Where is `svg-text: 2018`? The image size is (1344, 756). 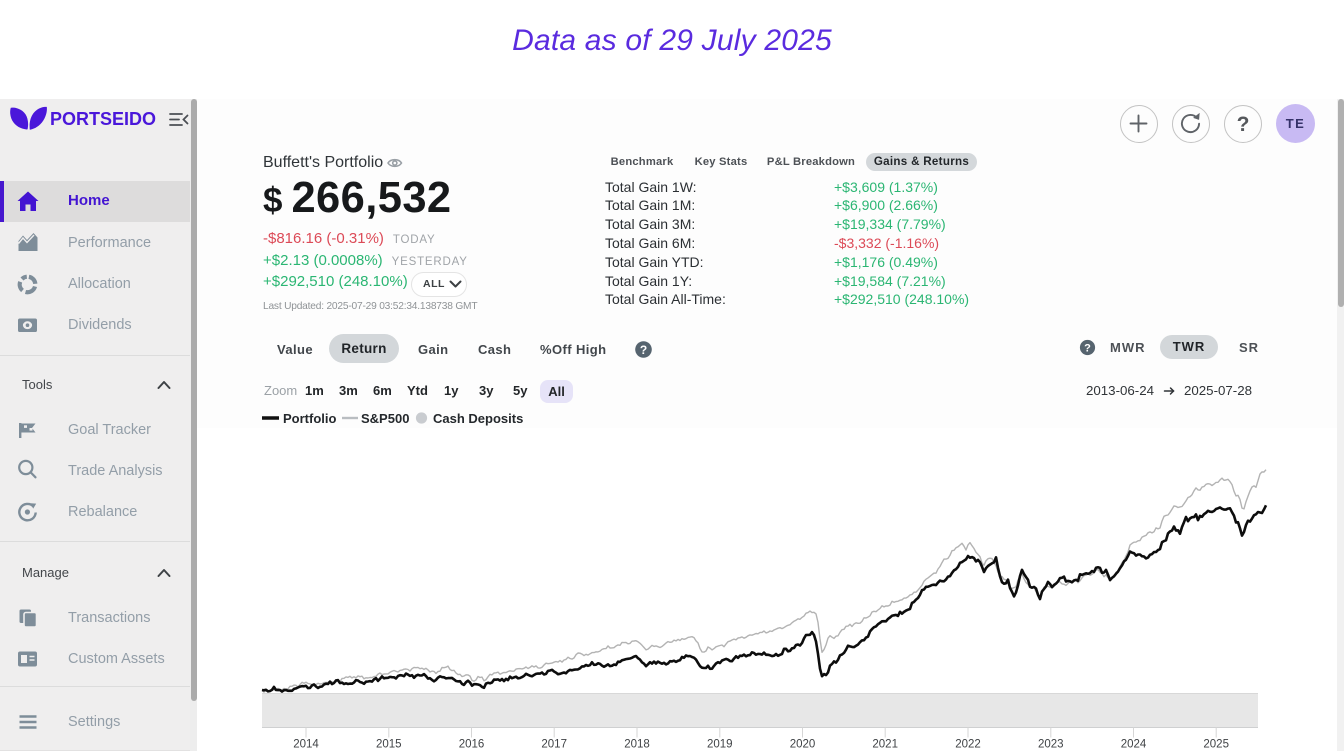 svg-text: 2018 is located at coordinates (637, 745).